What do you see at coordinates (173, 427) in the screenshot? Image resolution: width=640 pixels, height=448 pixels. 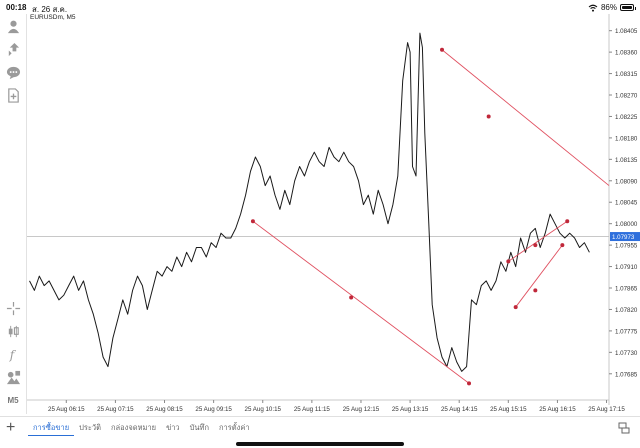 I see `tab-news: ข่าว` at bounding box center [173, 427].